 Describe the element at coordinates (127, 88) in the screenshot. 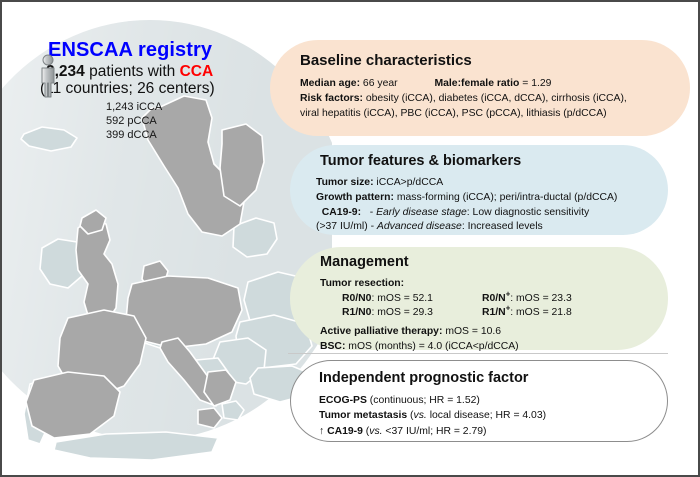

I see `coverage-line: (11 countries; 26 centers)` at that location.